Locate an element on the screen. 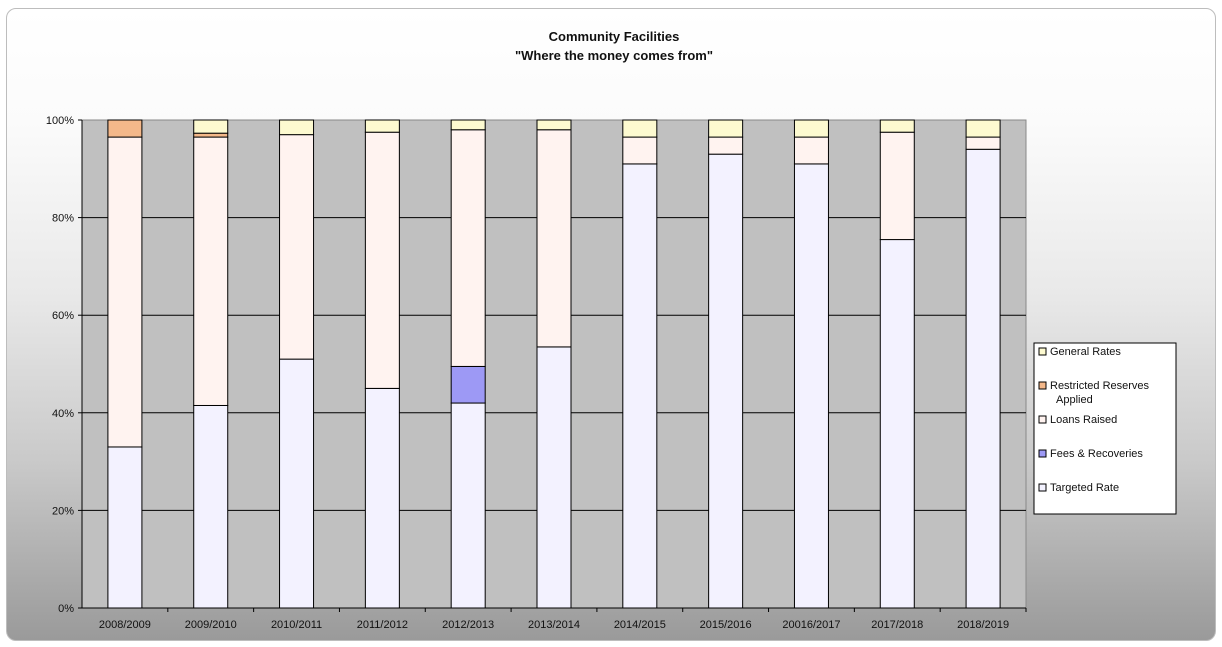 This screenshot has height=647, width=1222. legend-label: Targeted Rate is located at coordinates (1084, 488).